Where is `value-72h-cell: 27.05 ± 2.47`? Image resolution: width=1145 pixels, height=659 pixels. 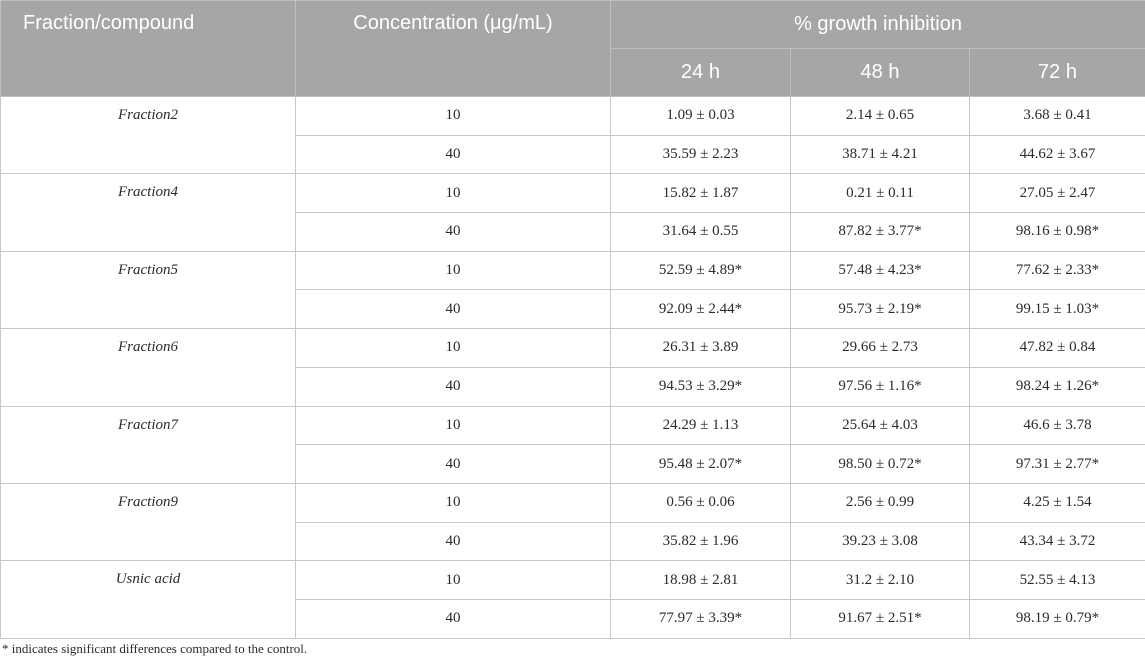
value-72h-cell: 27.05 ± 2.47 is located at coordinates (1056, 193).